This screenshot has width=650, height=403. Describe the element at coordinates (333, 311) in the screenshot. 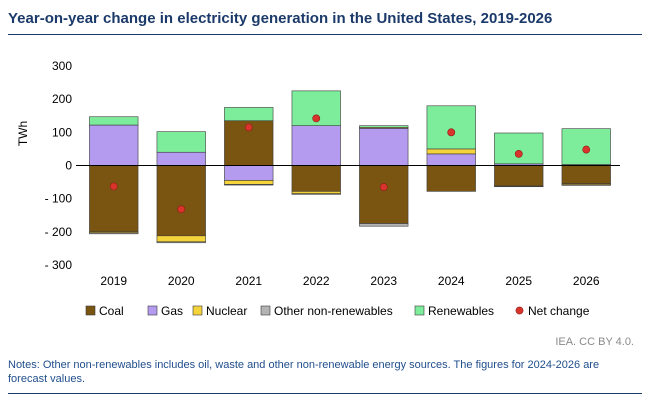

I see `legend-label-other-non-renewables: Other non-renewables` at that location.